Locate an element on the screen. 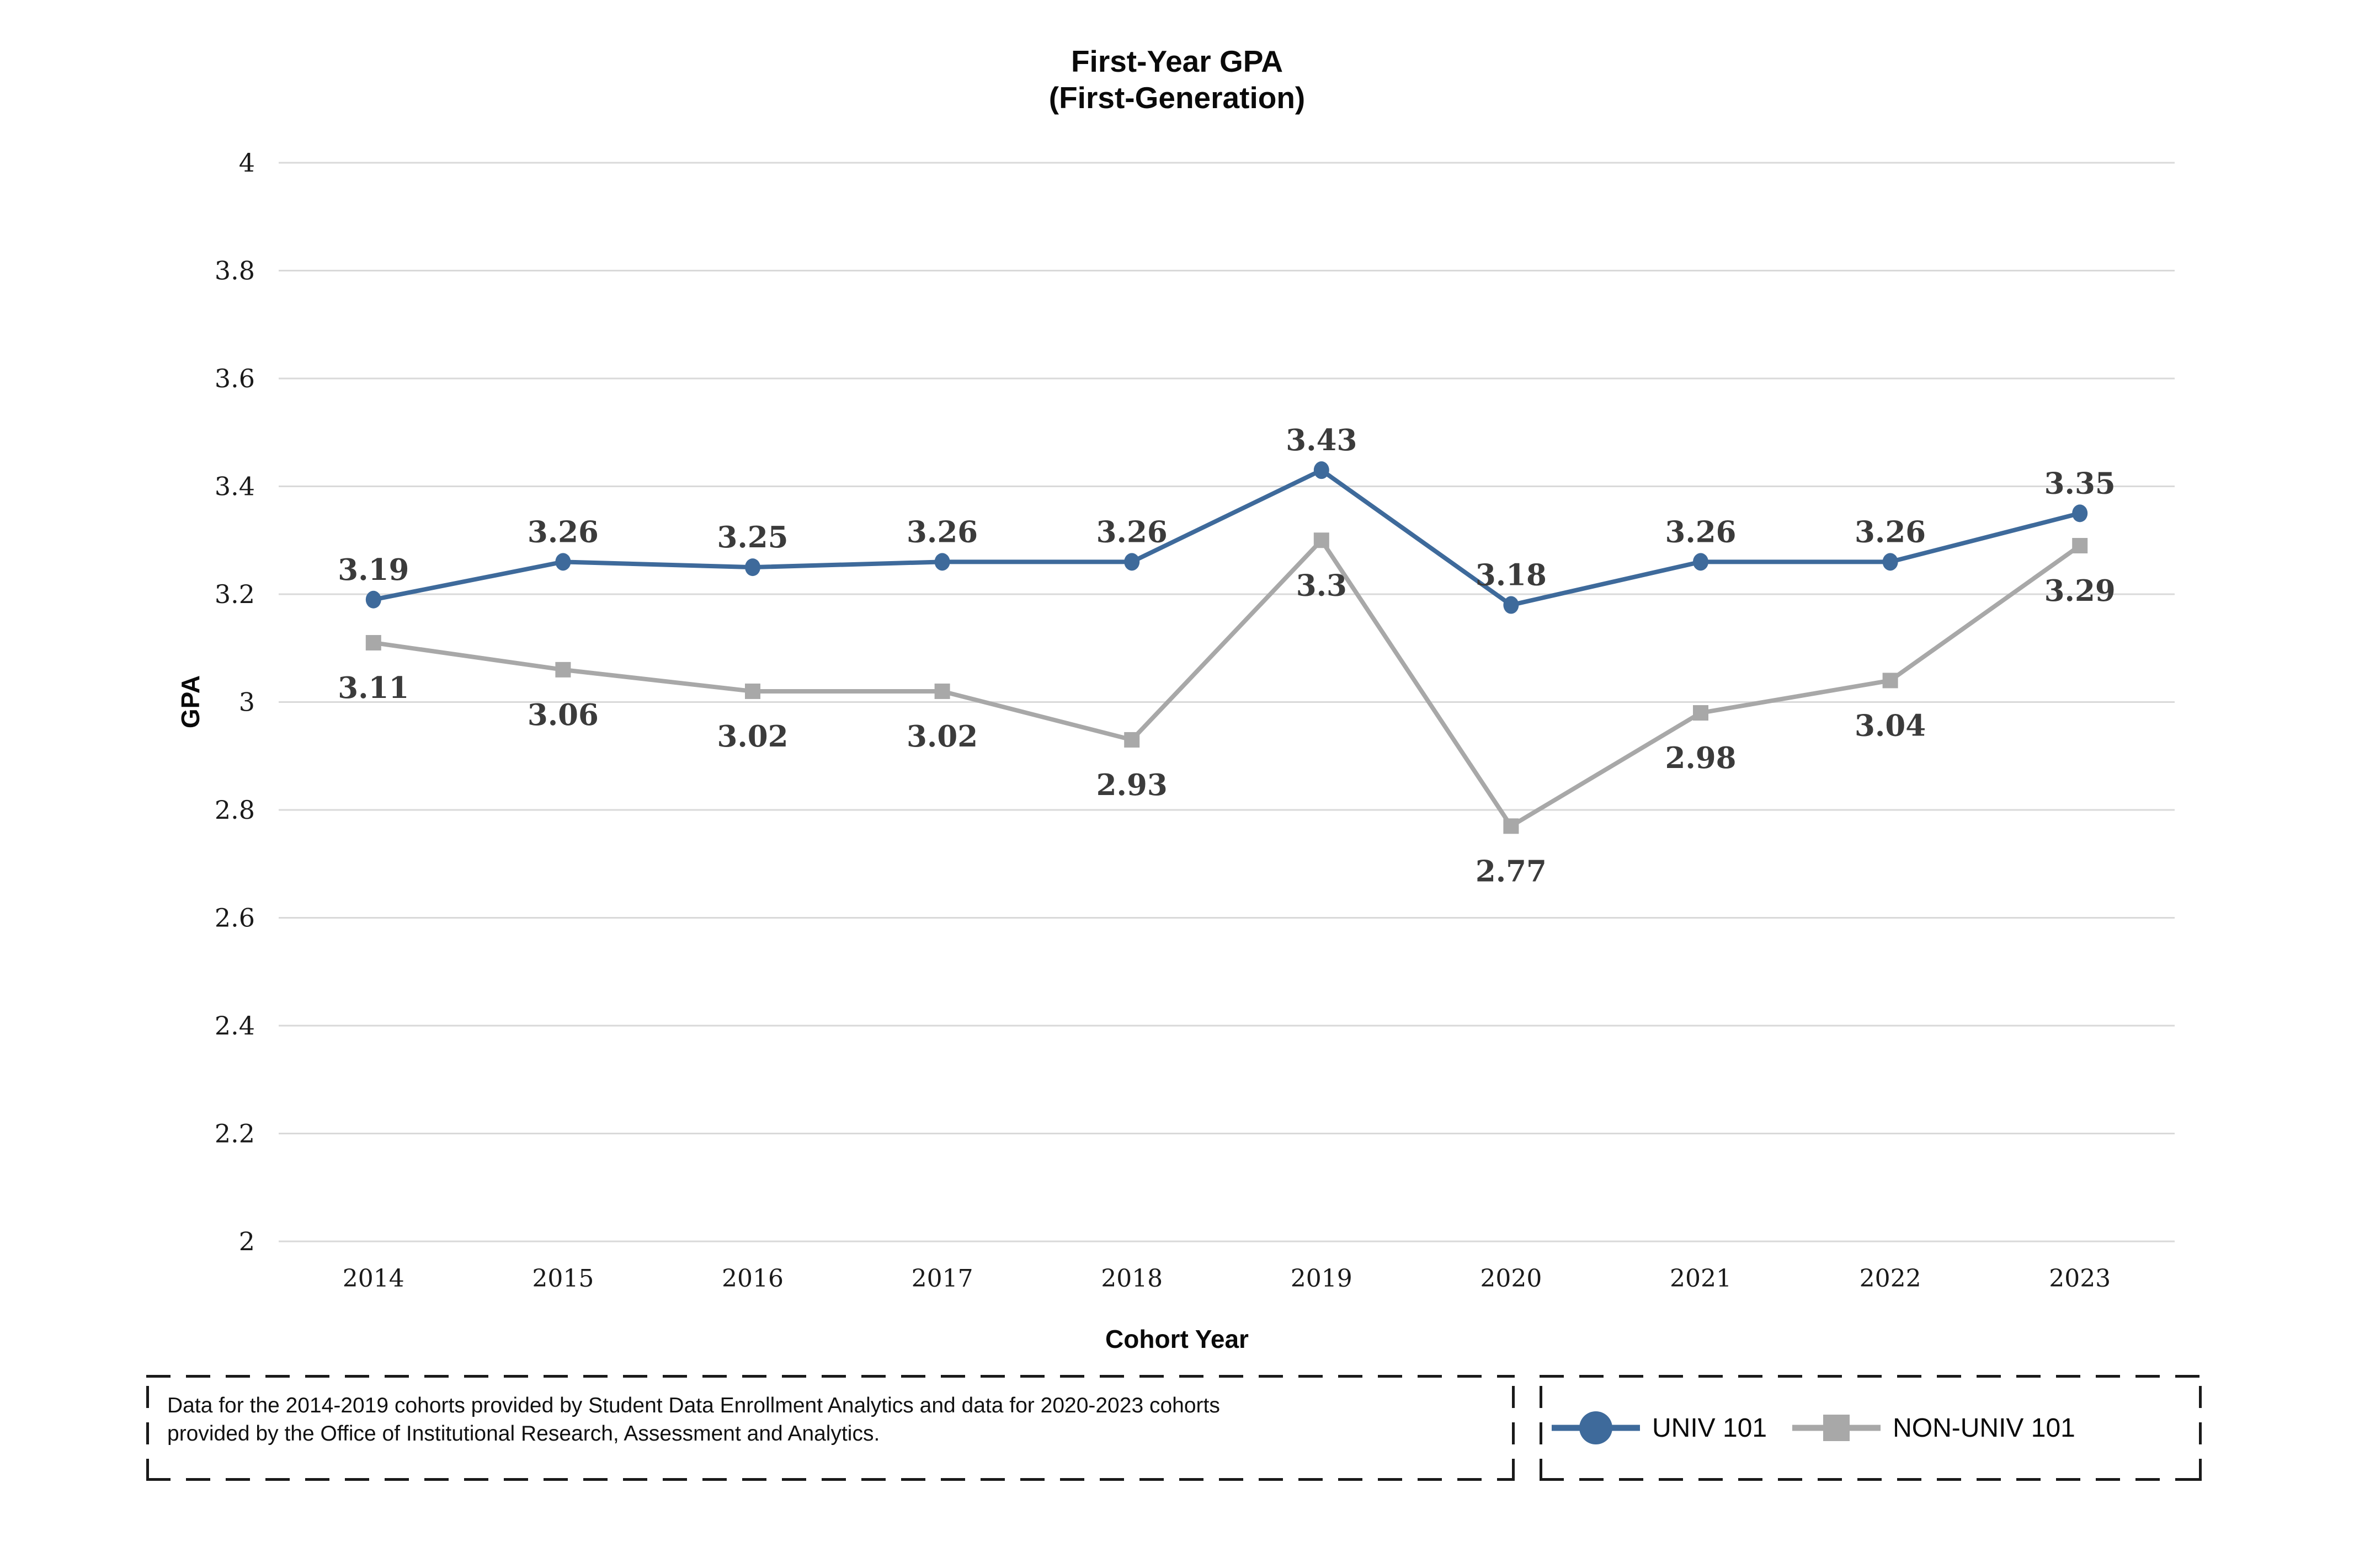 The image size is (2354, 1568). y-tick-label: 3.8 is located at coordinates (235, 271).